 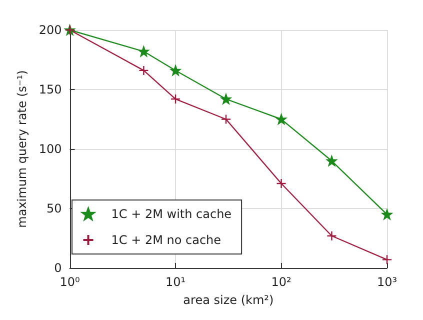 I want to click on x-tick-label: 10⁰, so click(x=70, y=282).